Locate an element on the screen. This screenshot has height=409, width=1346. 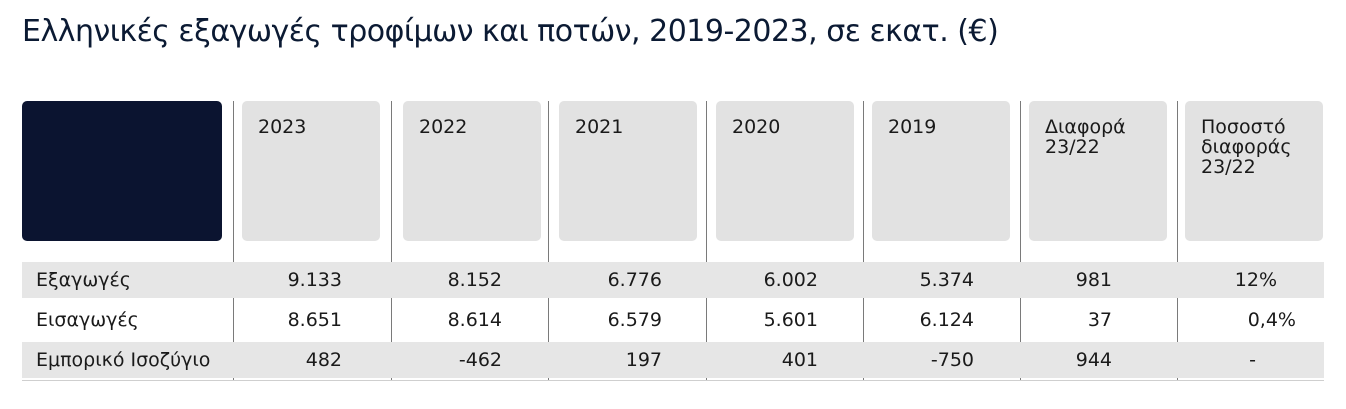
table-cell: -462 is located at coordinates (480, 360).